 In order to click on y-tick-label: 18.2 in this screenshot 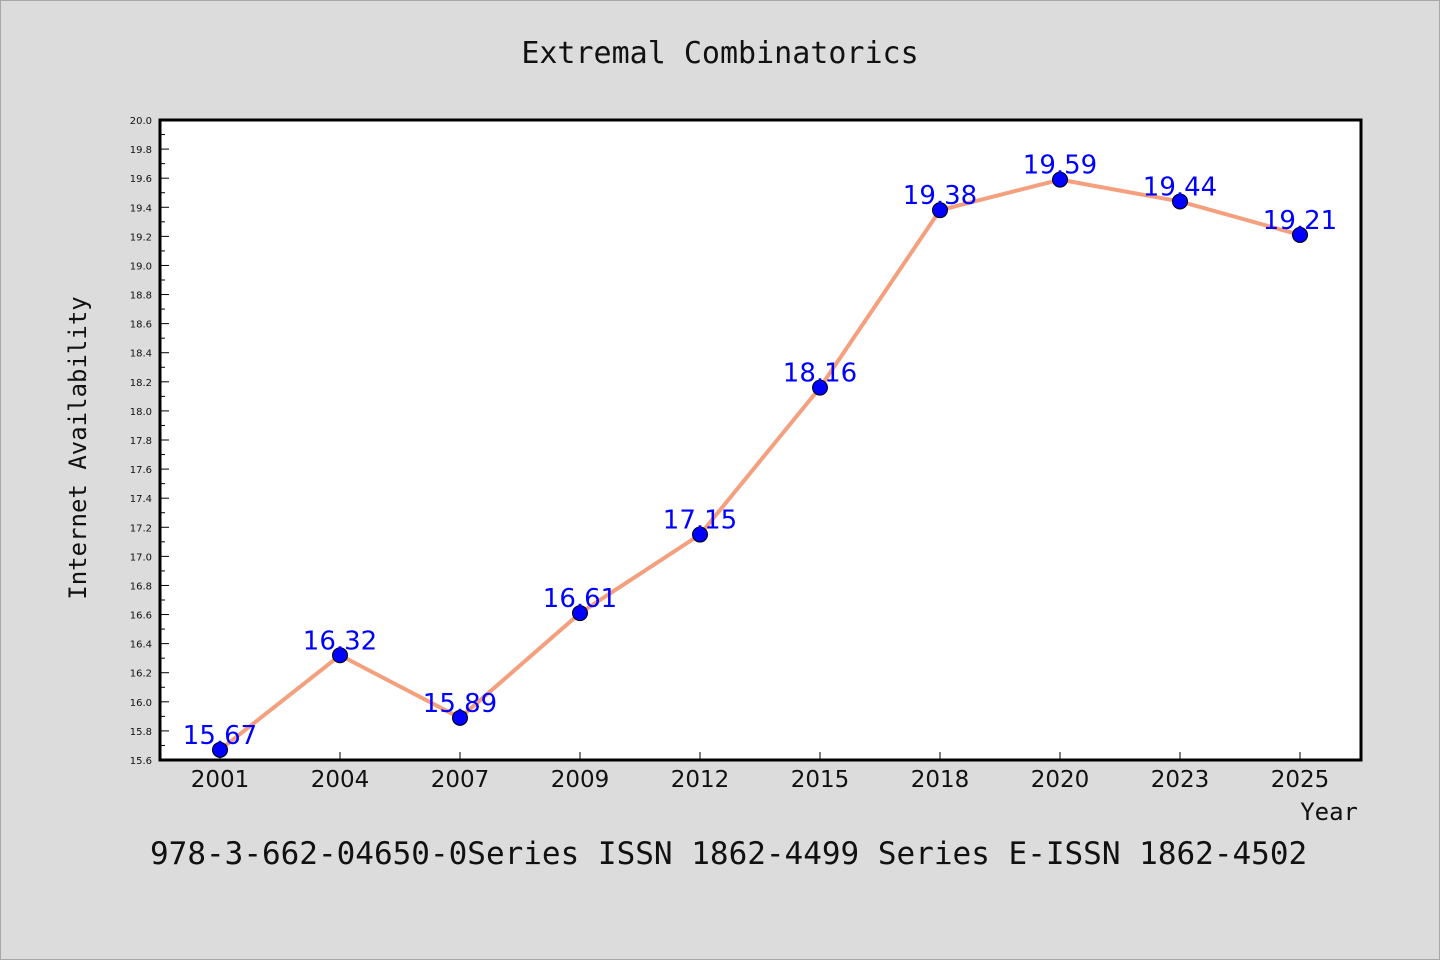, I will do `click(141, 383)`.